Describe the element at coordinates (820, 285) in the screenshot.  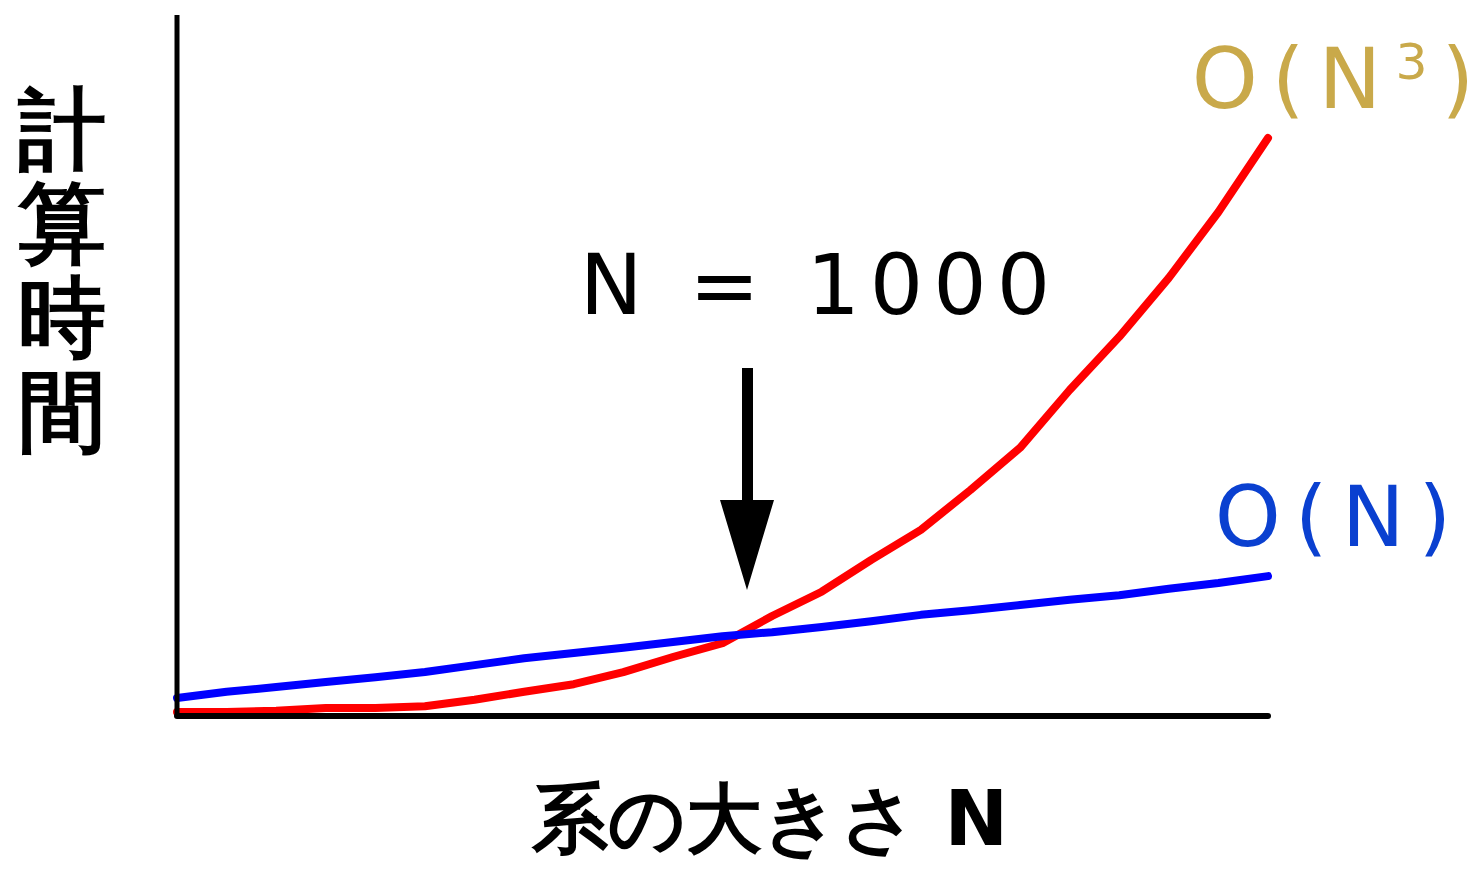
I see `annotation: N = 1000` at that location.